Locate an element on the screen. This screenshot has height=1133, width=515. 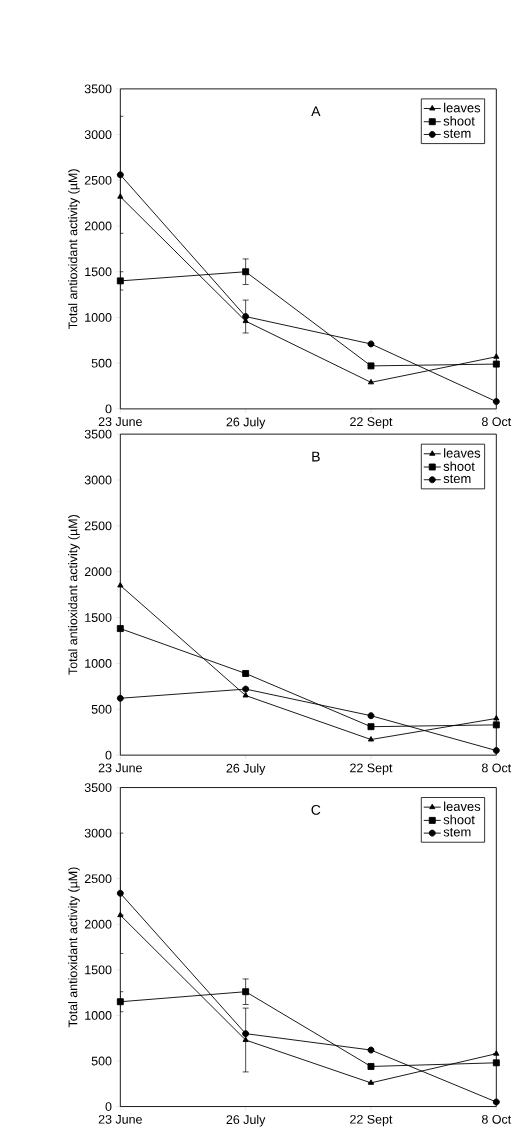
text: A is located at coordinates (316, 111).